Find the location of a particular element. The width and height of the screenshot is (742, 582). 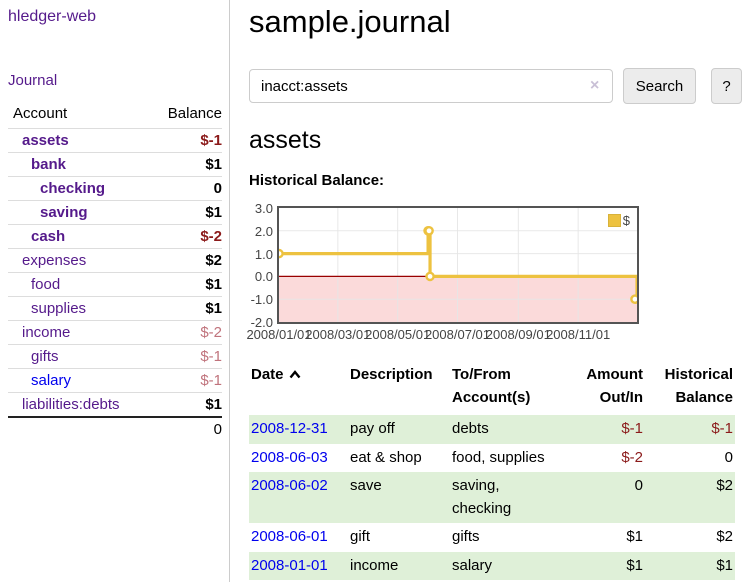

account-link-checking: checking is located at coordinates (73, 188).